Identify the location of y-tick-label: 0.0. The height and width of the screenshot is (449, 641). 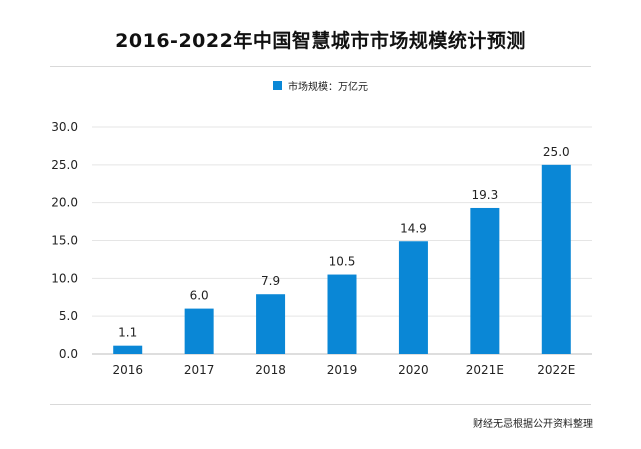
(68, 354).